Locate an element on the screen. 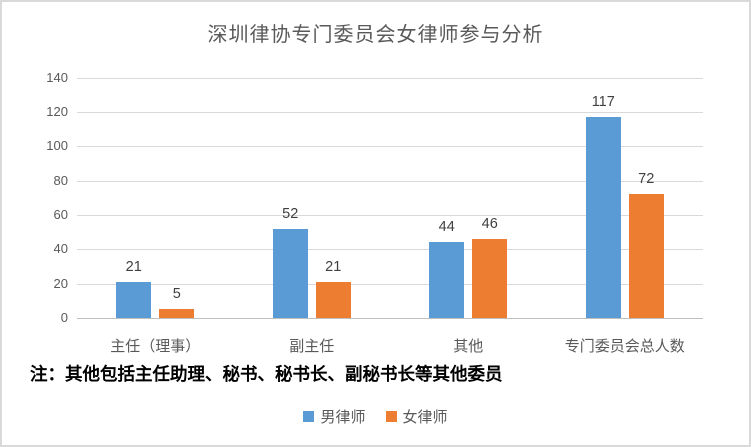 Image resolution: width=751 pixels, height=447 pixels. chart-title: 深圳律协专门委员会女律师参与分析 is located at coordinates (375, 35).